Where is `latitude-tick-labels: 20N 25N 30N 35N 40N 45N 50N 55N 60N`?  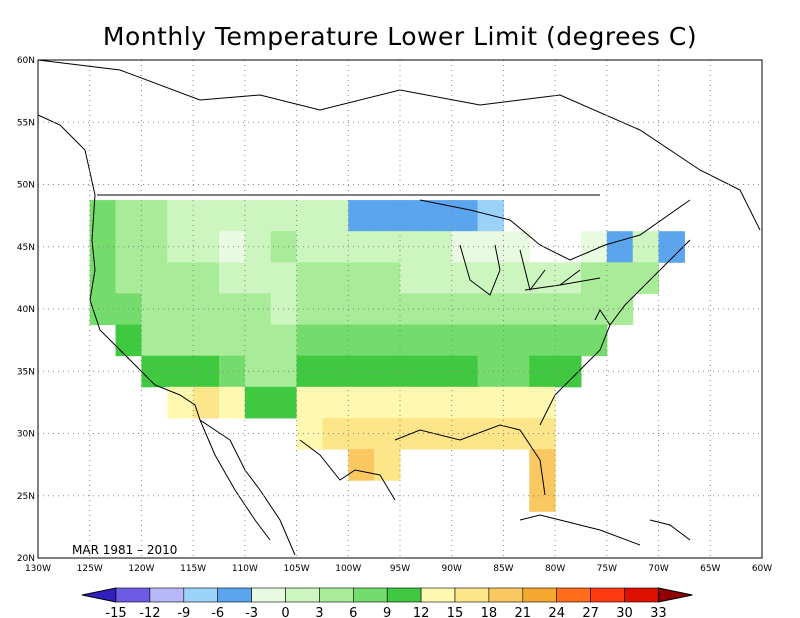
latitude-tick-labels: 20N 25N 30N 35N 40N 45N 50N 55N 60N is located at coordinates (26, 310).